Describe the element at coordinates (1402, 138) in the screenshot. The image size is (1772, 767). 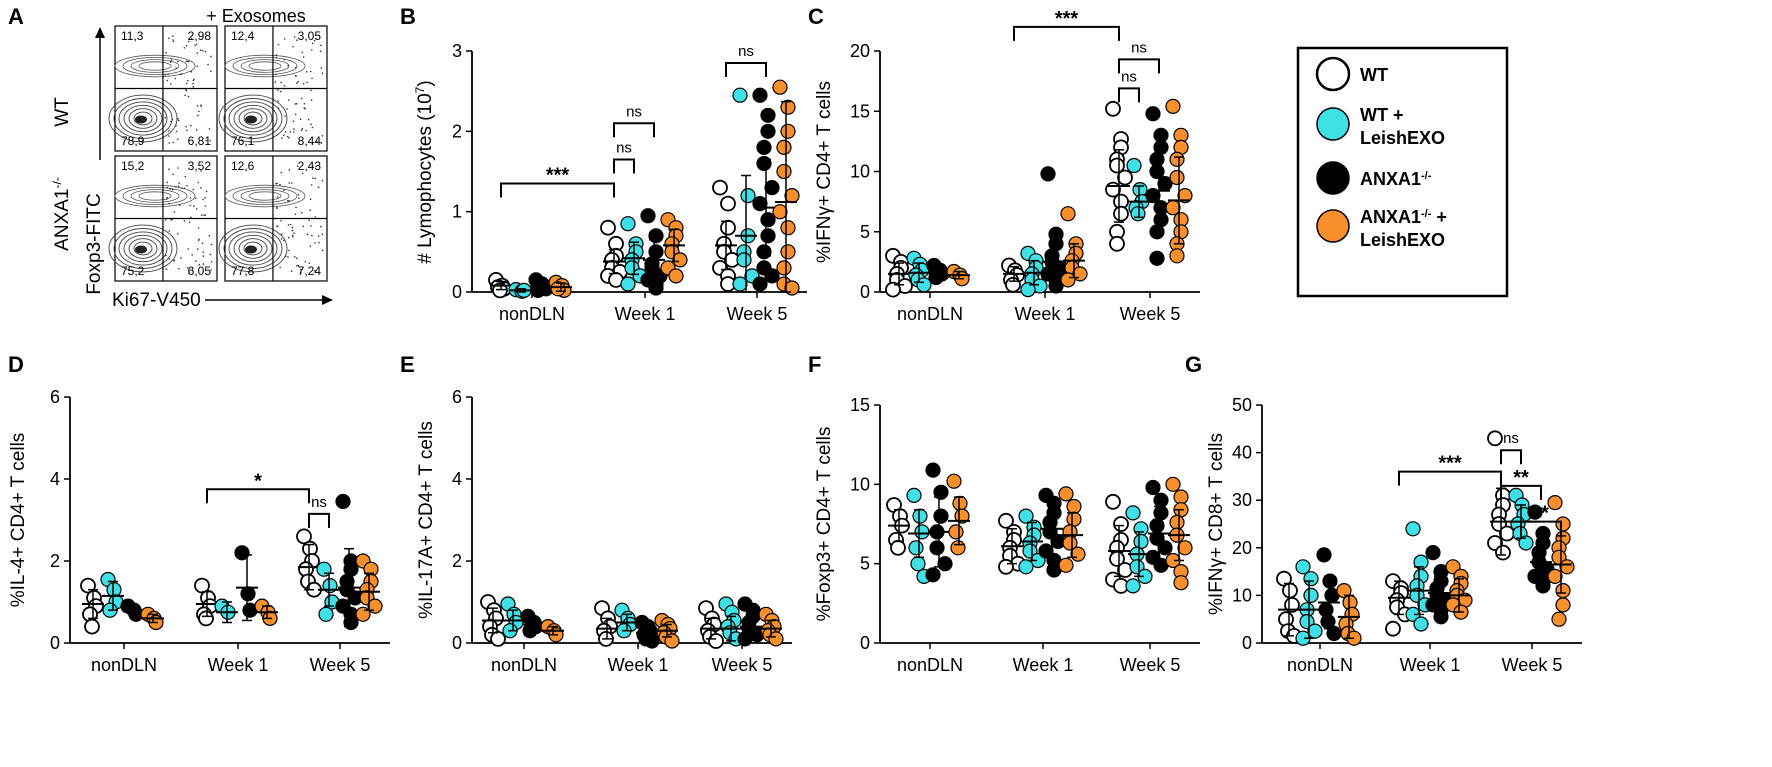
I see `legend-label-line2: LeishEXO` at that location.